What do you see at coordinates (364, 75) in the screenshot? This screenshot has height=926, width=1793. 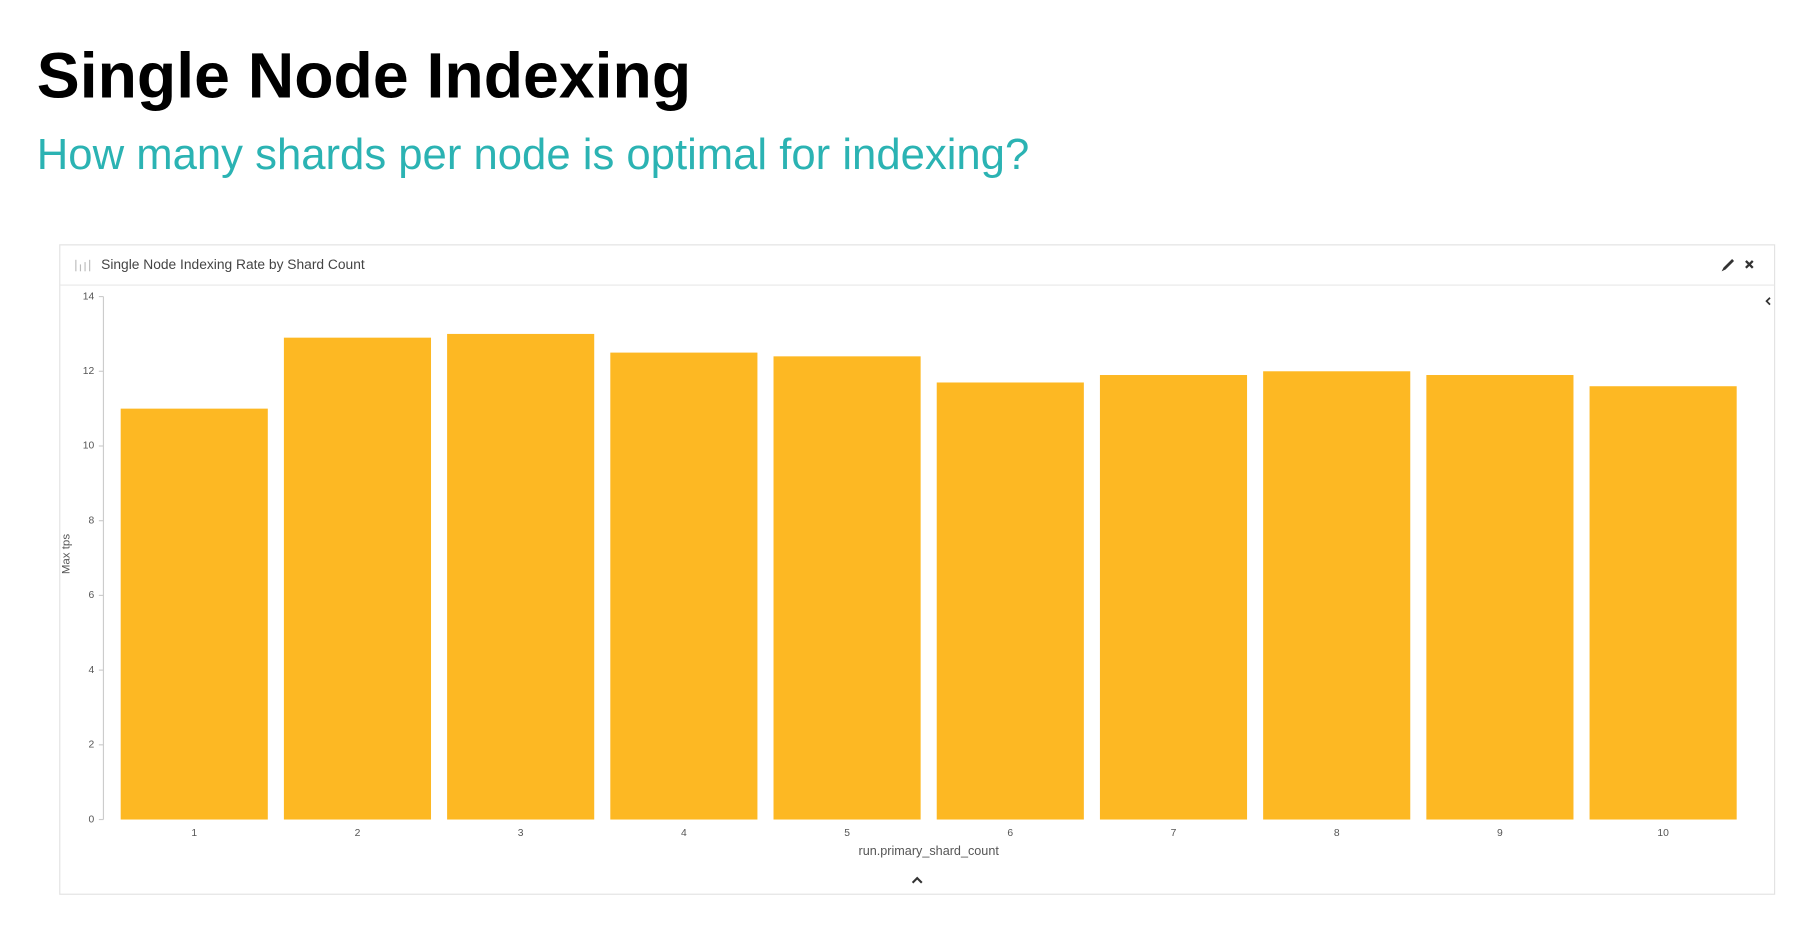 I see `slide-title: Single Node Indexing` at bounding box center [364, 75].